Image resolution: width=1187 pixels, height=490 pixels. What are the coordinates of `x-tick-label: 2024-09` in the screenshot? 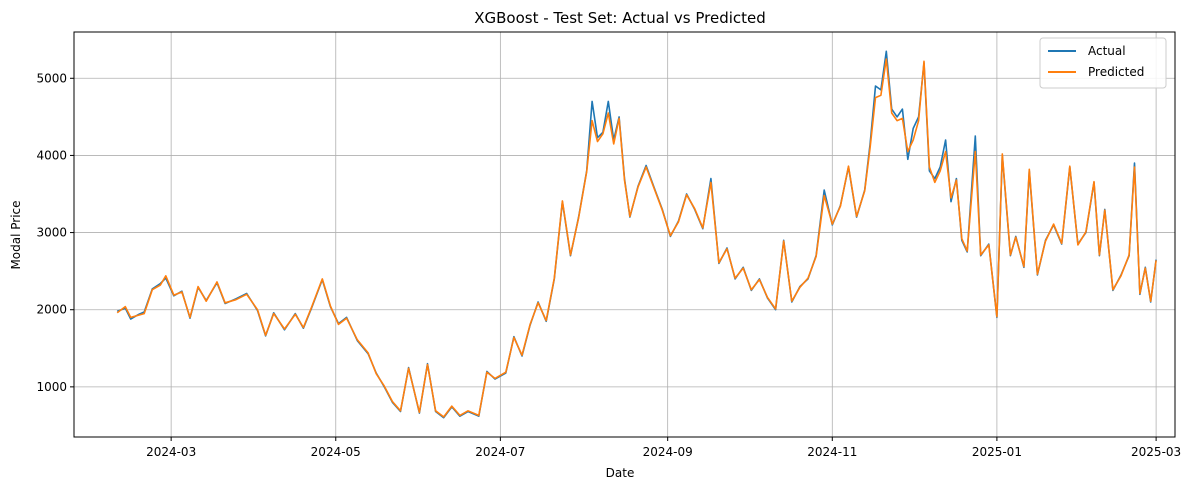 It's located at (668, 452).